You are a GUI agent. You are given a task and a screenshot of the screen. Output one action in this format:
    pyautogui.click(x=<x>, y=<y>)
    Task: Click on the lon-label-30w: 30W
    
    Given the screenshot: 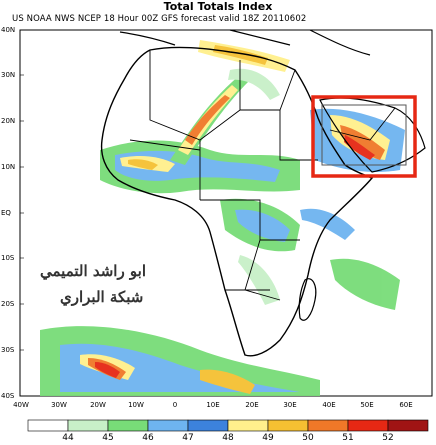 What is the action you would take?
    pyautogui.click(x=59, y=405)
    